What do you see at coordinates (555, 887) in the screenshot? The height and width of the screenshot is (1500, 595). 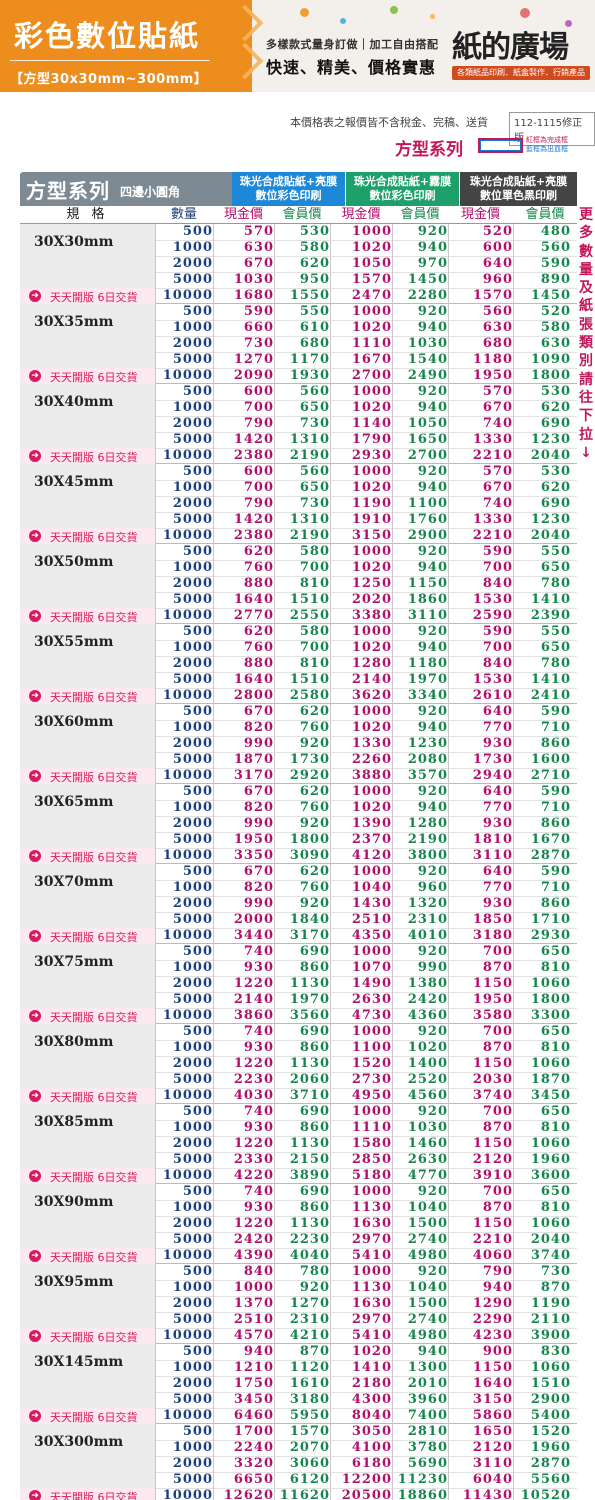 I see `member-mono-cell: 710` at bounding box center [555, 887].